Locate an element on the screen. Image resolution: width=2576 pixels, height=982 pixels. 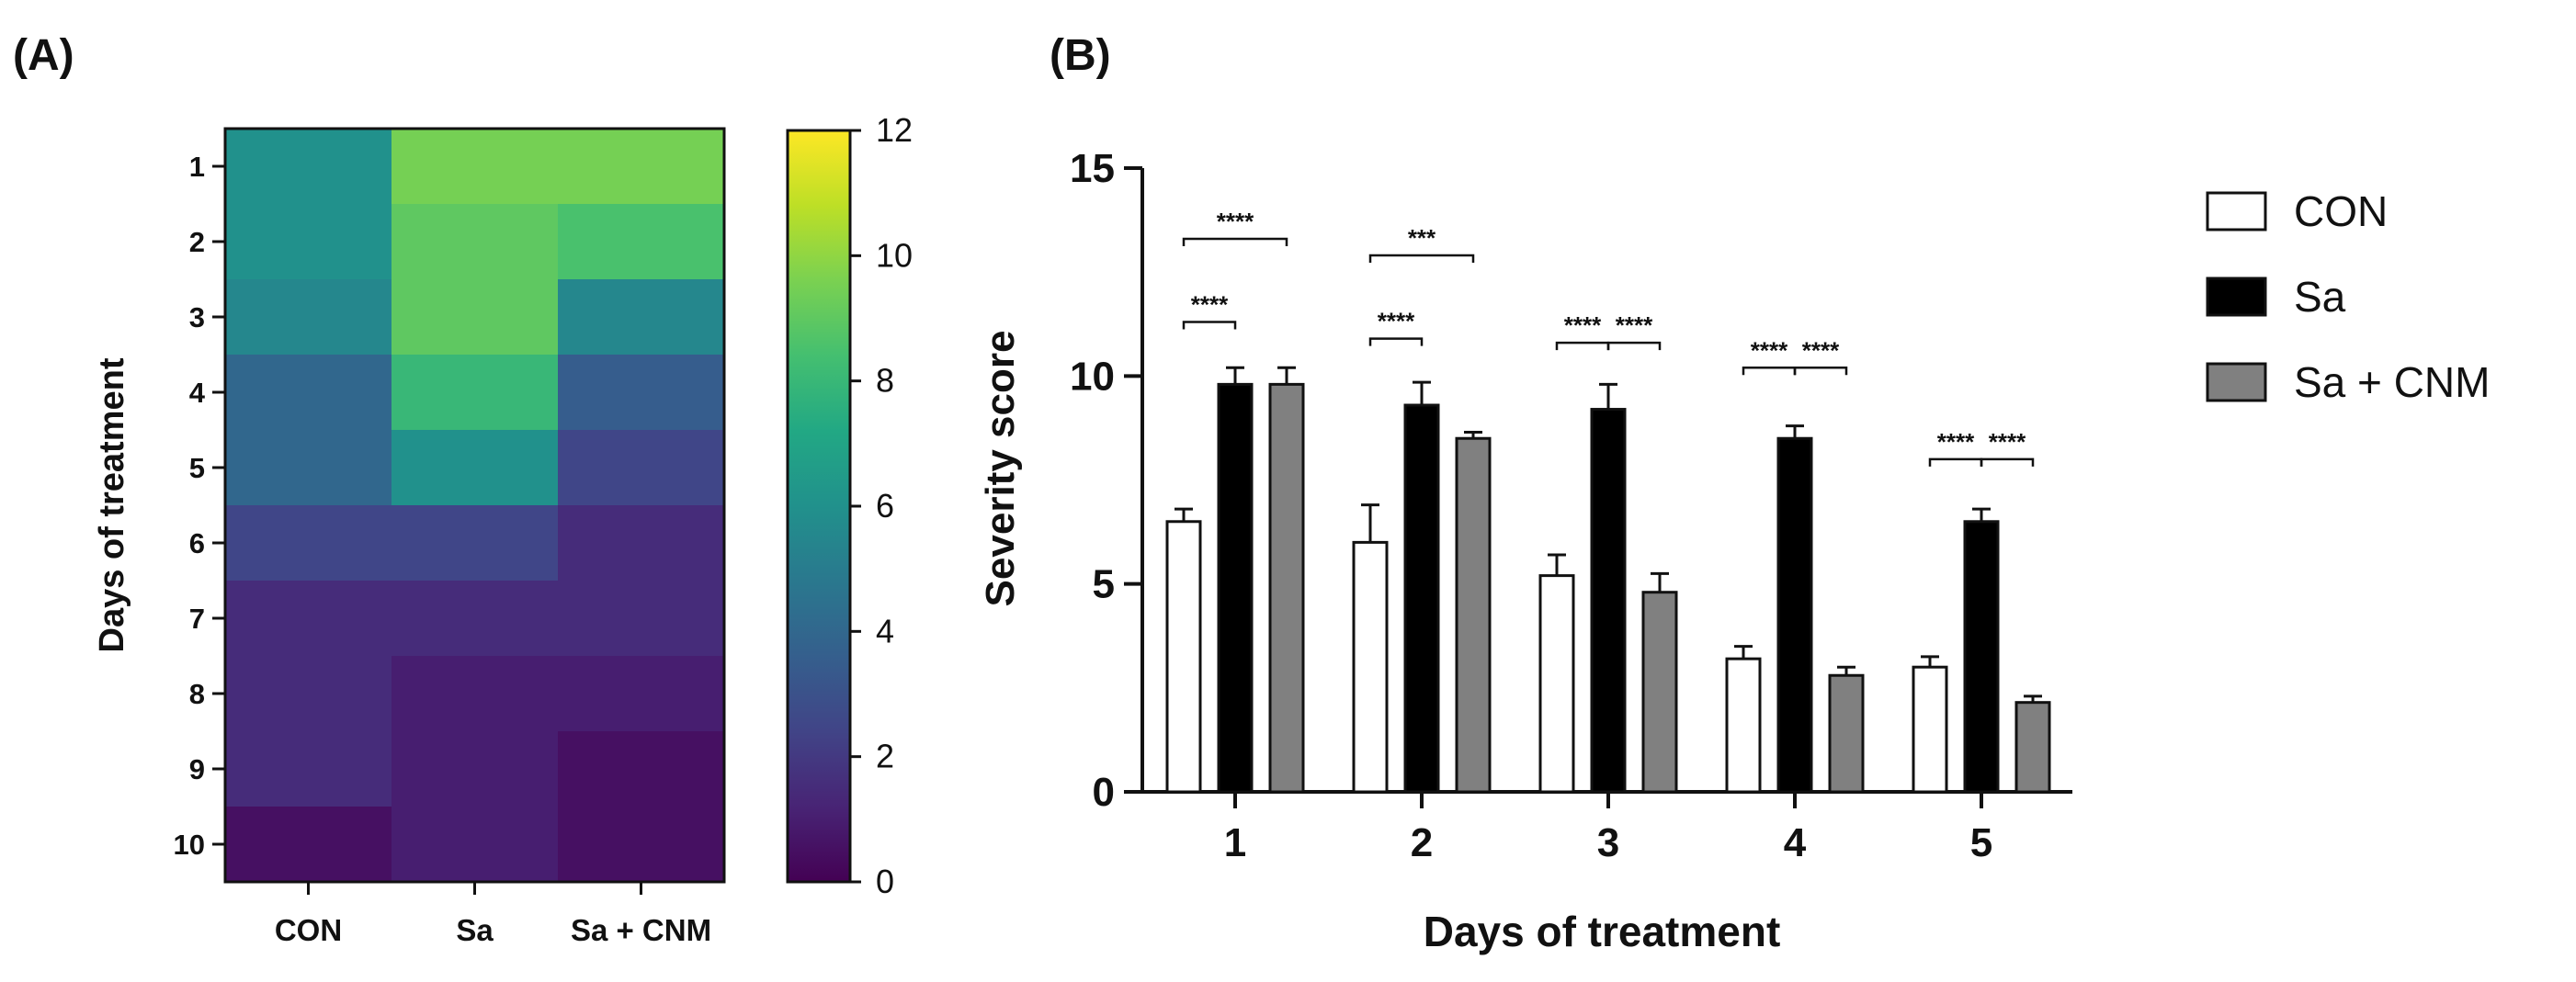
heatmap-row-label: 9 is located at coordinates (197, 769).